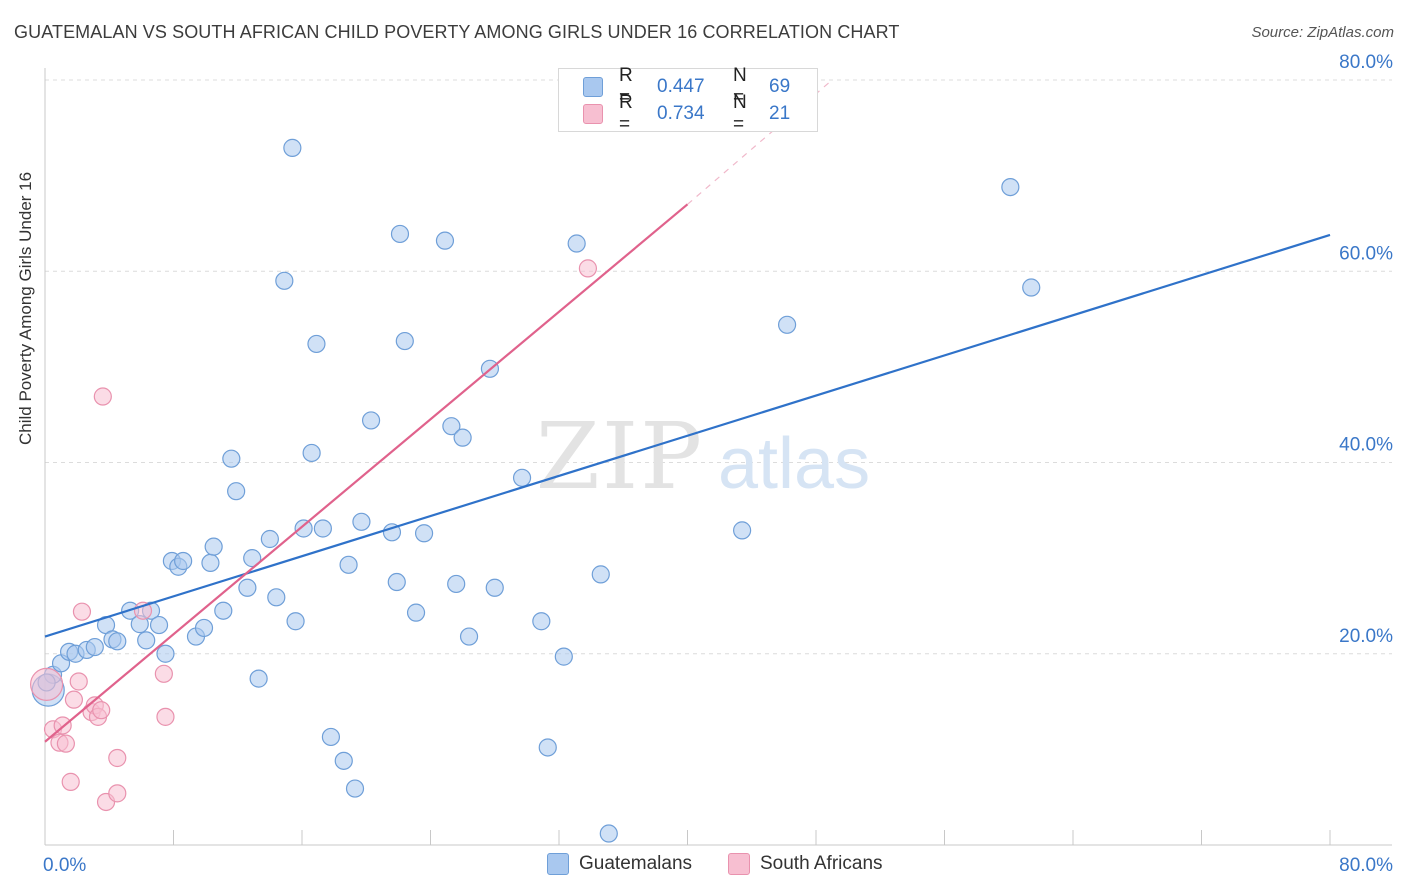 Image resolution: width=1406 pixels, height=892 pixels. I want to click on legend-item-south-africans: South Africans, so click(805, 864).